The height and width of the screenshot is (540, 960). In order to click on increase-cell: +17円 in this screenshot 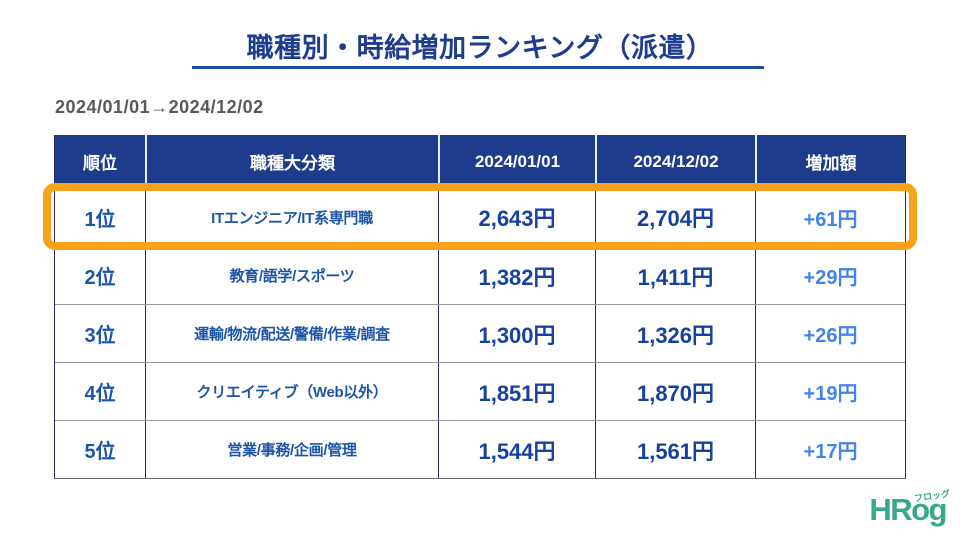, I will do `click(830, 449)`.